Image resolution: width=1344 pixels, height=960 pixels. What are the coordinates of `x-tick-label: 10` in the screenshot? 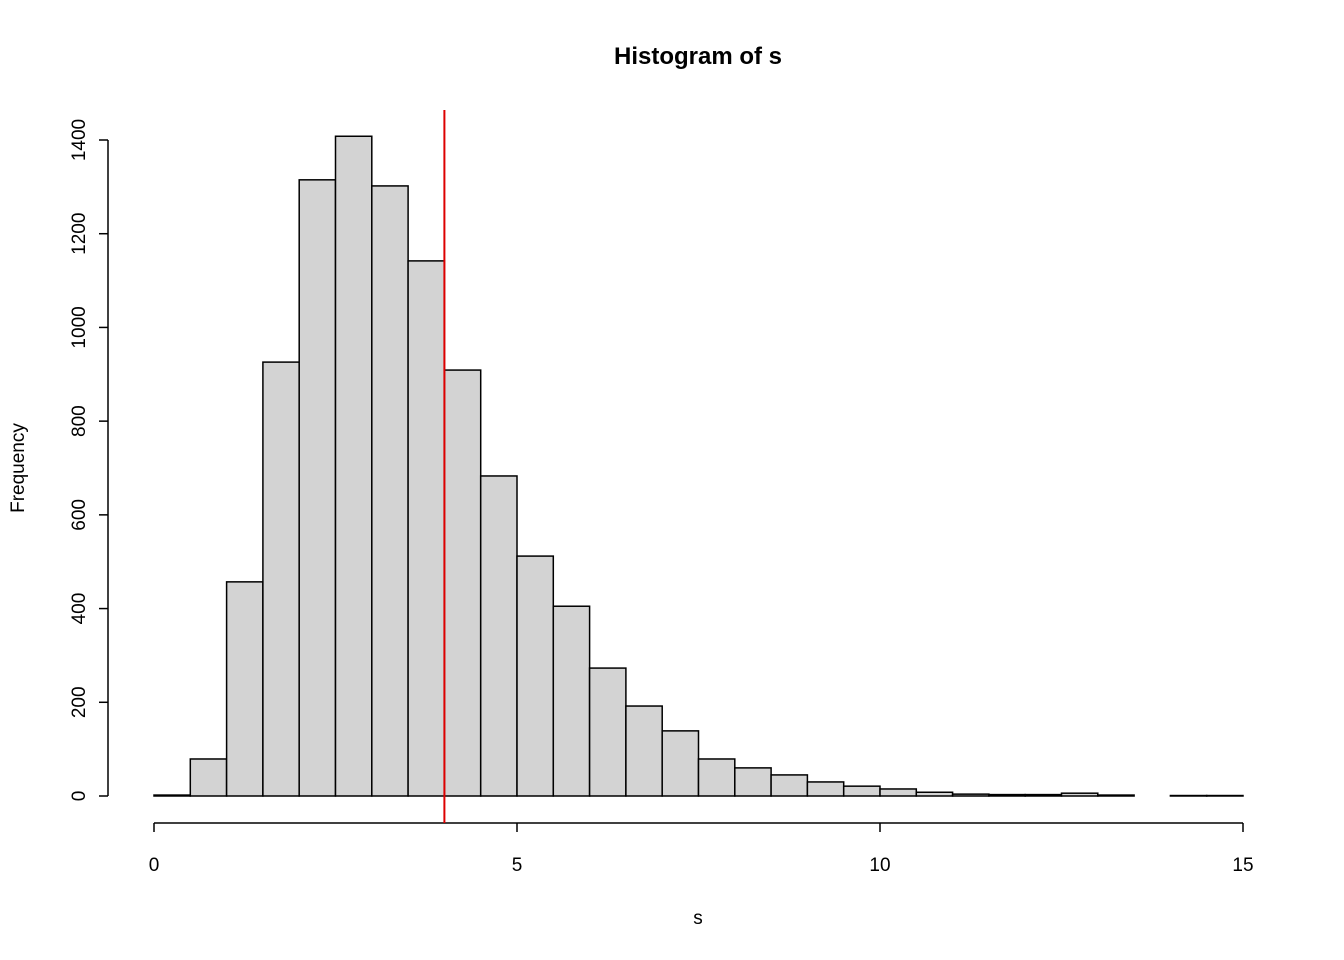 It's located at (879, 865).